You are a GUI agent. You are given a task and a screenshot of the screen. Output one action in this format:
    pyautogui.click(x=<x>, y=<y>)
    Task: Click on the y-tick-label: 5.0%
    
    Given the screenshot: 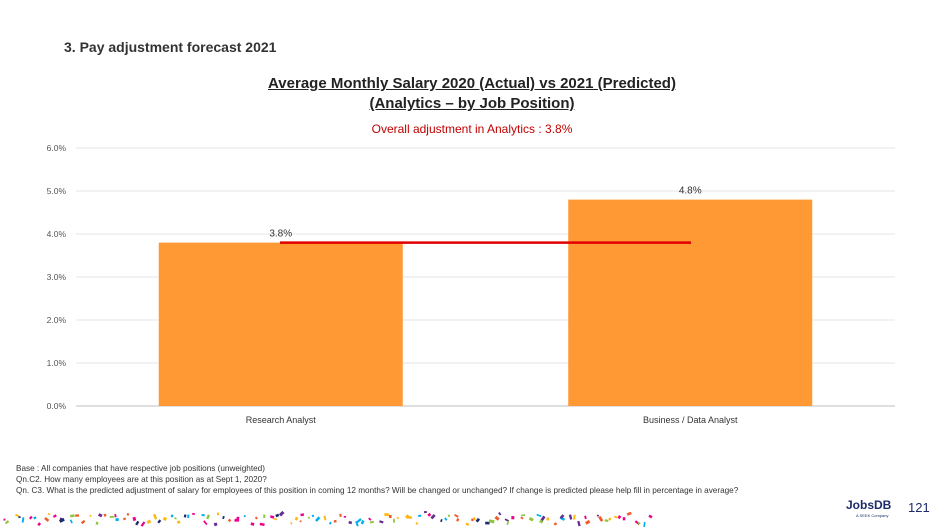 What is the action you would take?
    pyautogui.click(x=57, y=191)
    